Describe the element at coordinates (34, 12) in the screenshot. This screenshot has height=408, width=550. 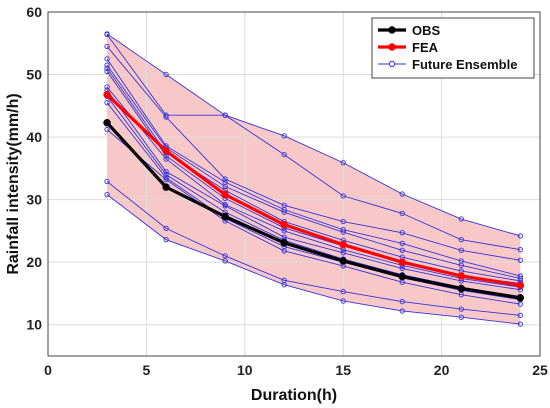
I see `y-tick-label: 60` at that location.